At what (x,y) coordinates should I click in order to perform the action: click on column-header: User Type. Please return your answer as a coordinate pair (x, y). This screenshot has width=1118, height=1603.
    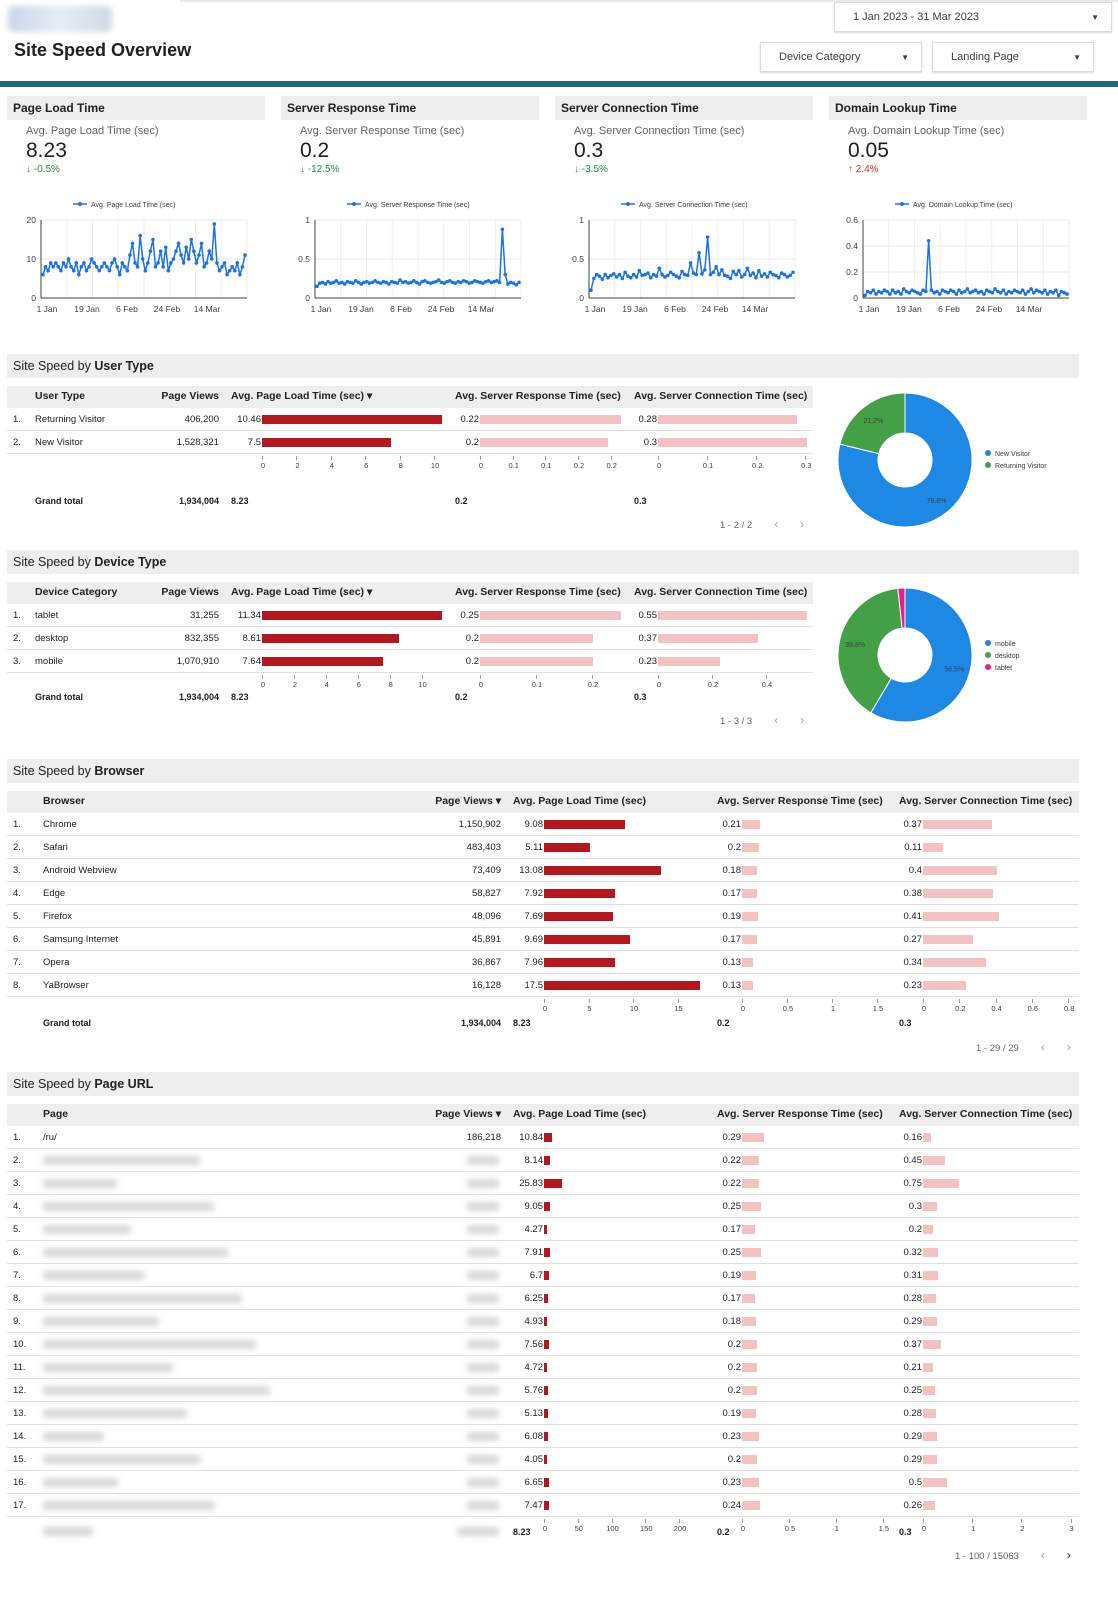
    Looking at the image, I should click on (60, 396).